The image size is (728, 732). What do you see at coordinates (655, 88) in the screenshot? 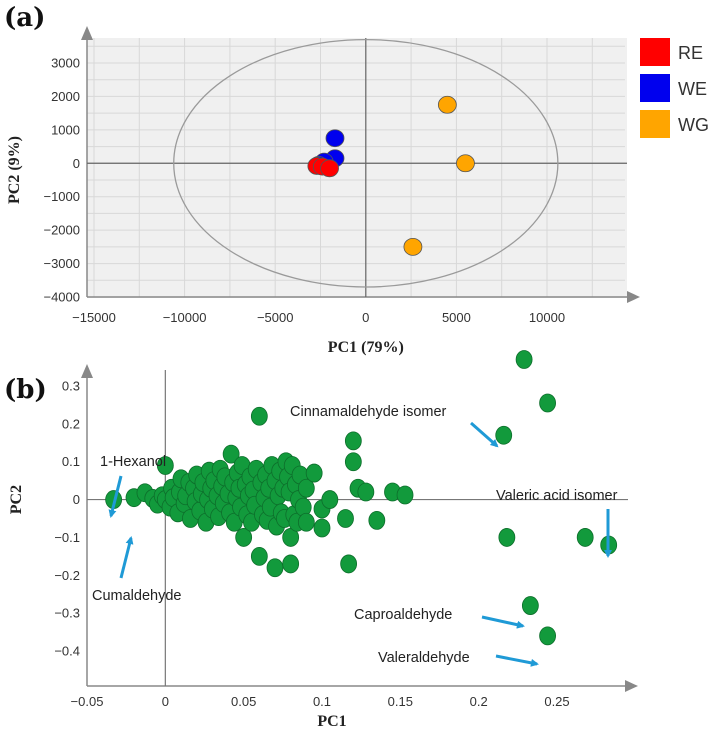
I see `legend-swatch-we` at bounding box center [655, 88].